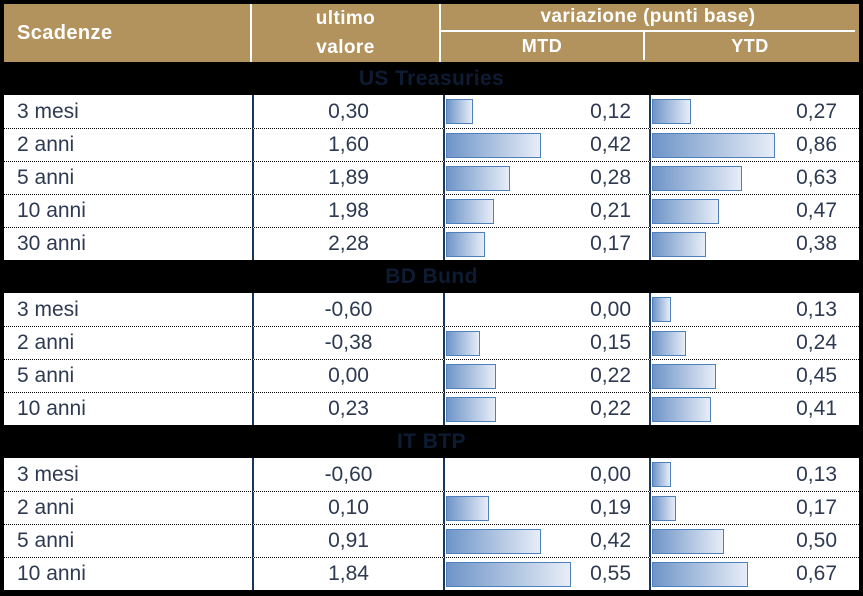 Image resolution: width=863 pixels, height=596 pixels. What do you see at coordinates (546, 508) in the screenshot?
I see `mtd-cell: 0,19` at bounding box center [546, 508].